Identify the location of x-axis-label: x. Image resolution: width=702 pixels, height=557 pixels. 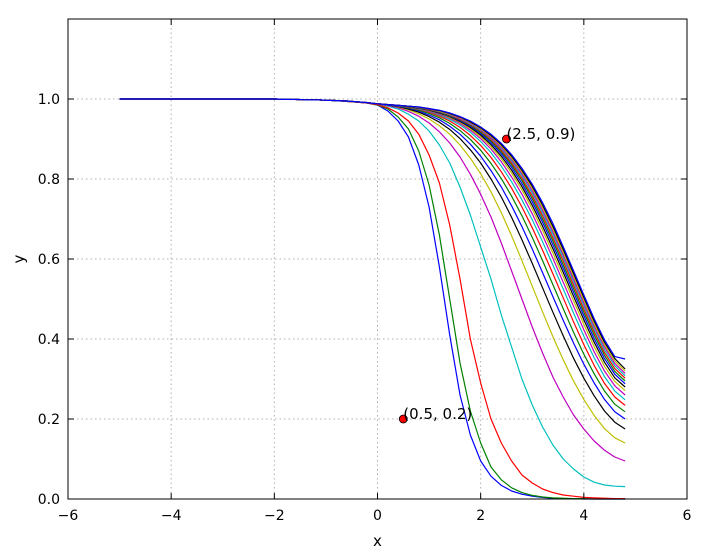
(377, 541).